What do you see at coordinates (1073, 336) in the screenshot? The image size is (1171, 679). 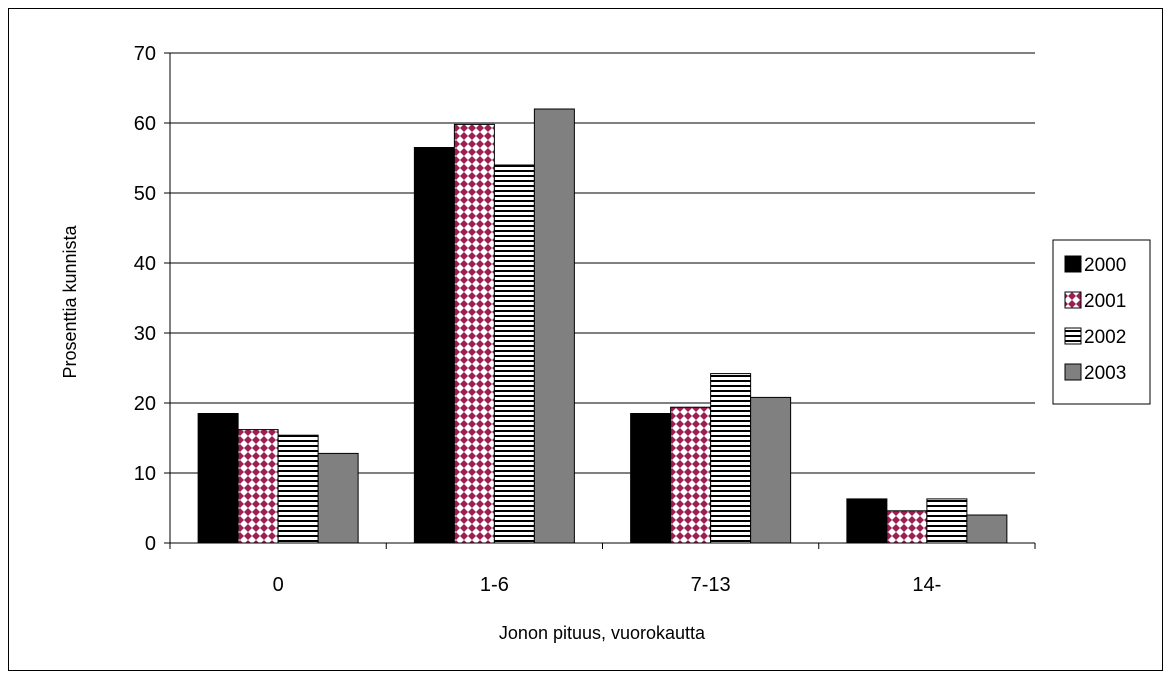 I see `legend-swatch-2002` at bounding box center [1073, 336].